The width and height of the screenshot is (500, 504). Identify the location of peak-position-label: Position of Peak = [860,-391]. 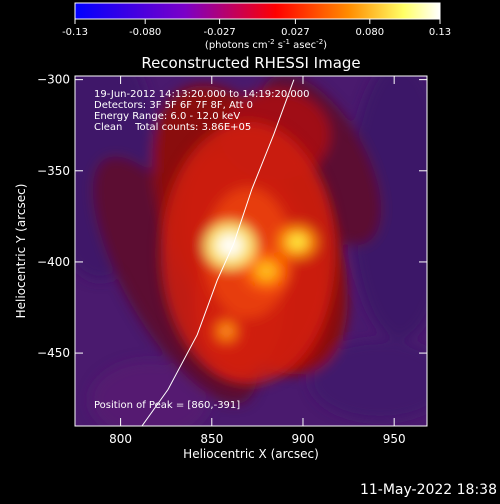
(167, 405).